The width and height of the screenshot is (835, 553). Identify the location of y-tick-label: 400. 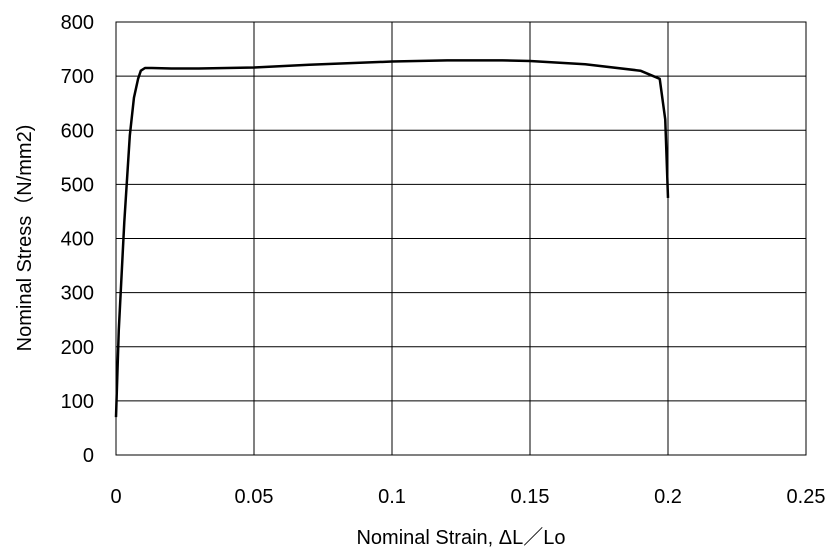
(77, 240).